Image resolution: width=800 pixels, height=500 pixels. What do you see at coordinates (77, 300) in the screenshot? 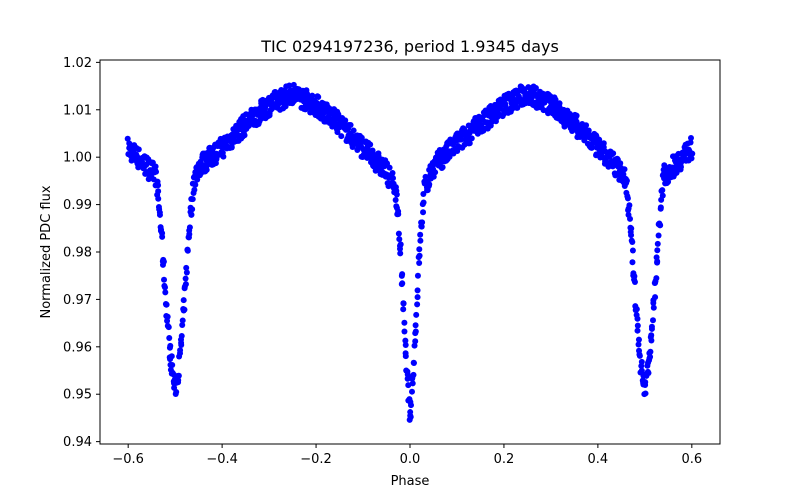
I see `y-tick-label: 0.97` at bounding box center [77, 300].